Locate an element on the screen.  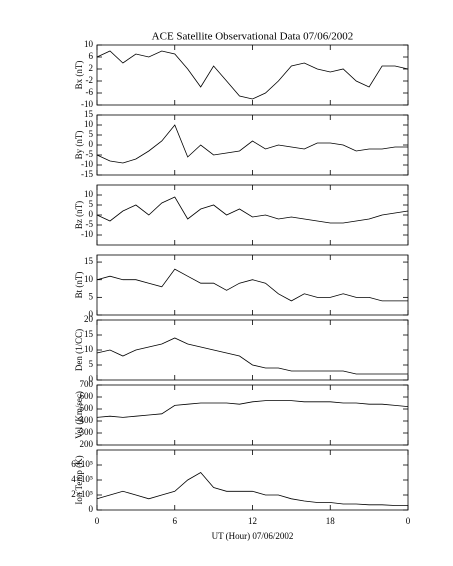
y-tick-label: 6 is located at coordinates (91, 56).